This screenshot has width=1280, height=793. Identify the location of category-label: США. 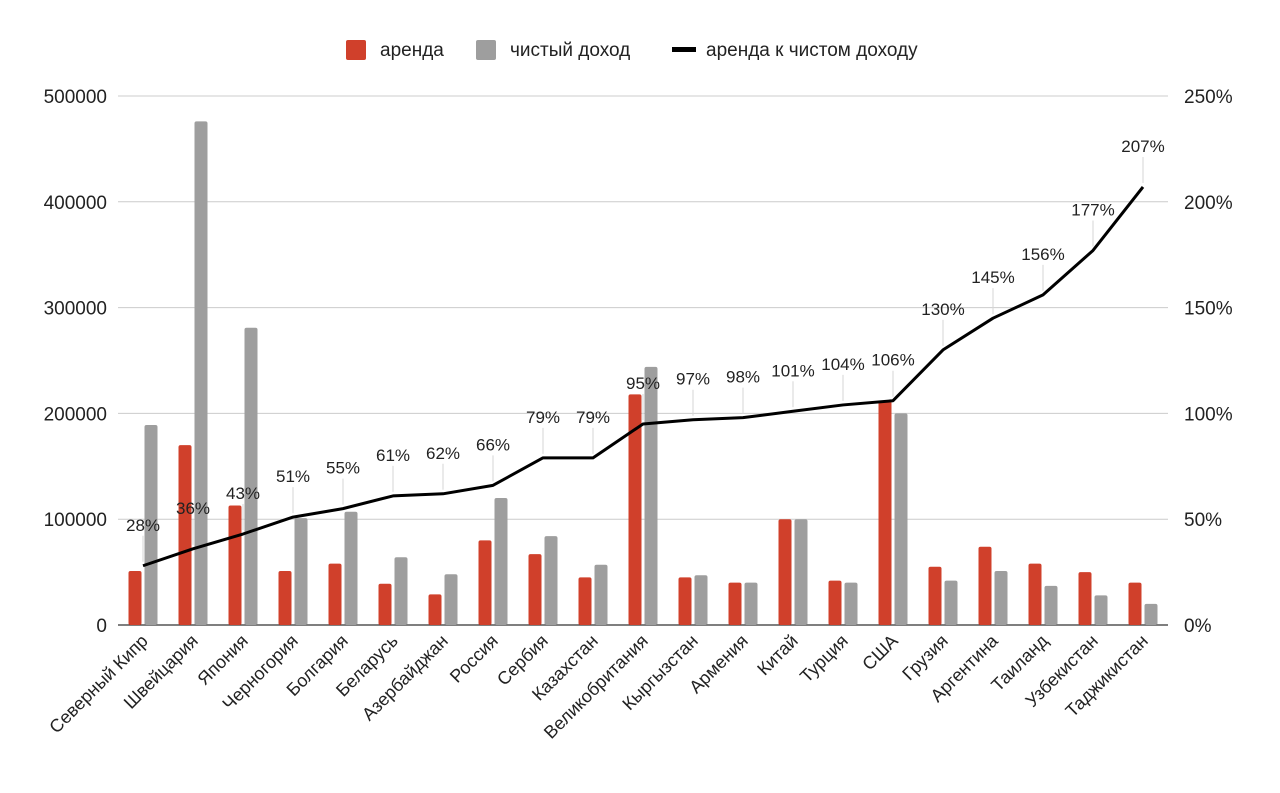
(879, 652).